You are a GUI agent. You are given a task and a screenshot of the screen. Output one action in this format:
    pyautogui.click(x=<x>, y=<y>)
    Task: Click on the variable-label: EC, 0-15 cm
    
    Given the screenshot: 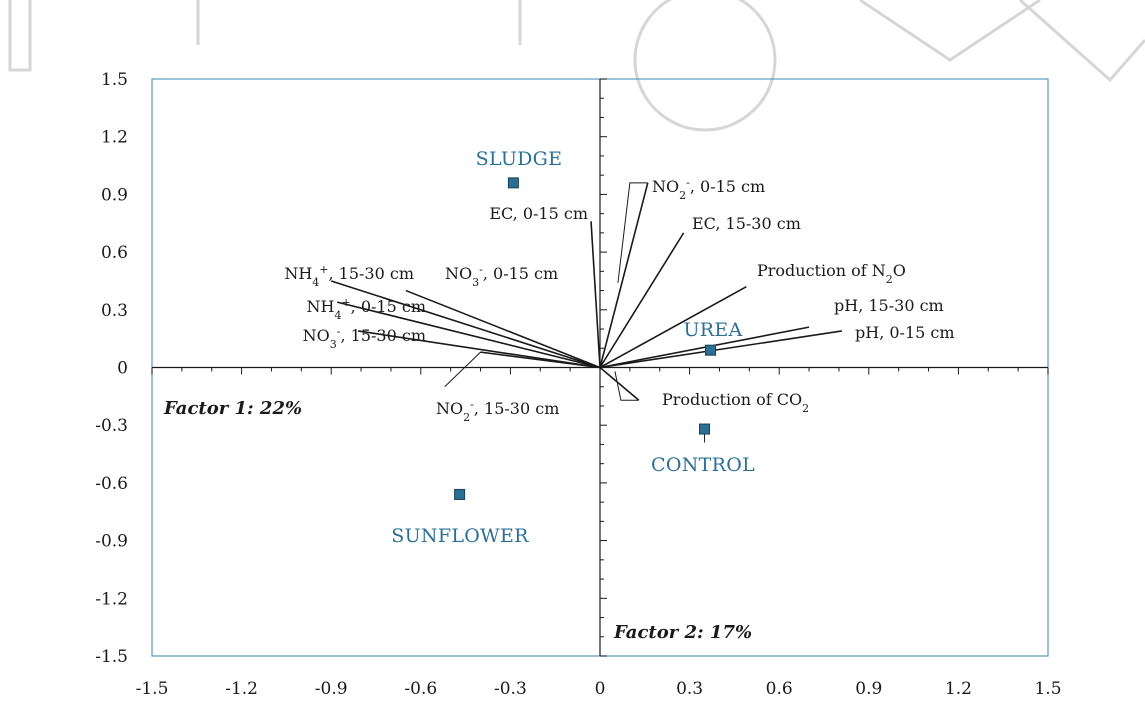 What is the action you would take?
    pyautogui.click(x=538, y=213)
    